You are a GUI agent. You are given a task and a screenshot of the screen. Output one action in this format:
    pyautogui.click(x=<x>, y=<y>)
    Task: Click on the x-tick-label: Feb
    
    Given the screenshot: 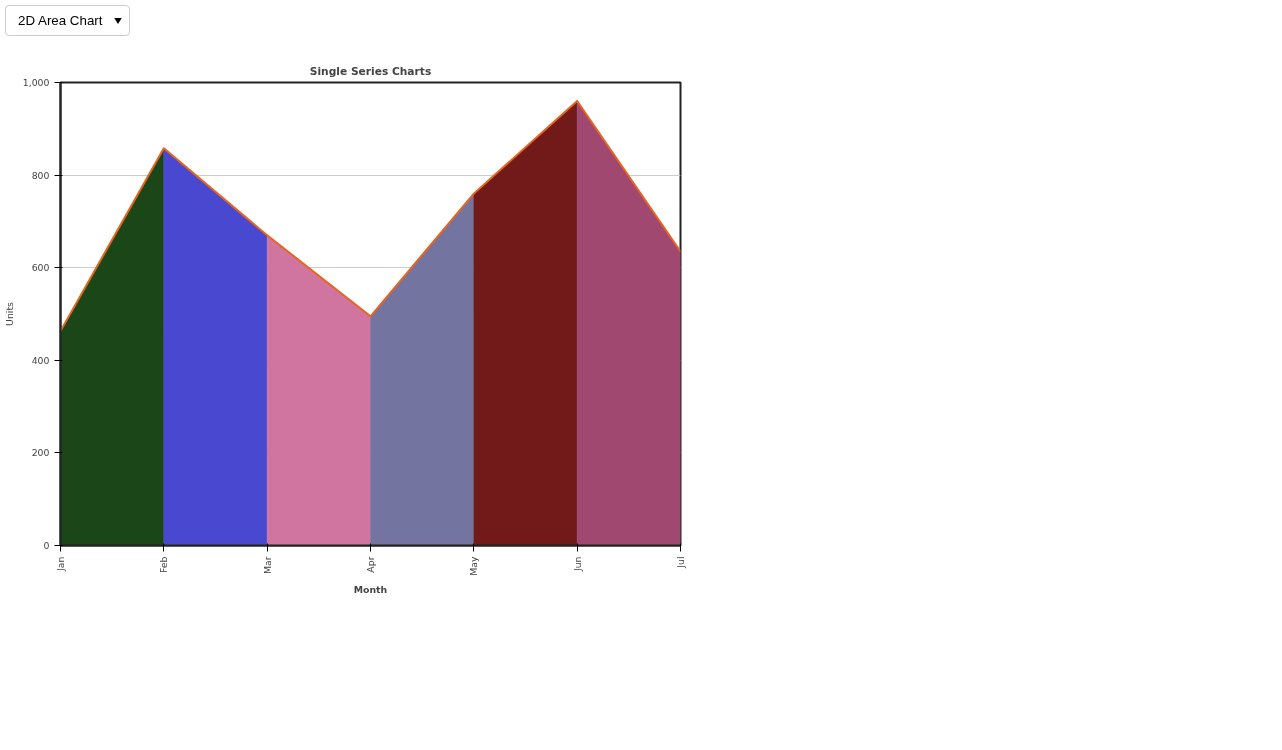 What is the action you would take?
    pyautogui.click(x=164, y=565)
    